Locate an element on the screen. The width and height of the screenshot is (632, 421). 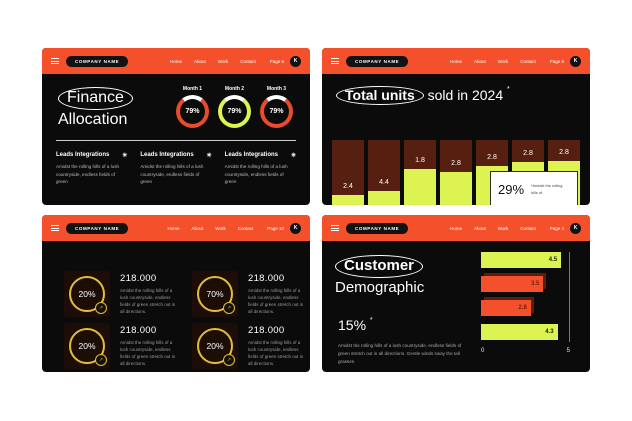
bar-chart-demographic: 4.5 3.5 2.8 4.3 0 5 is located at coordinates (525, 303).